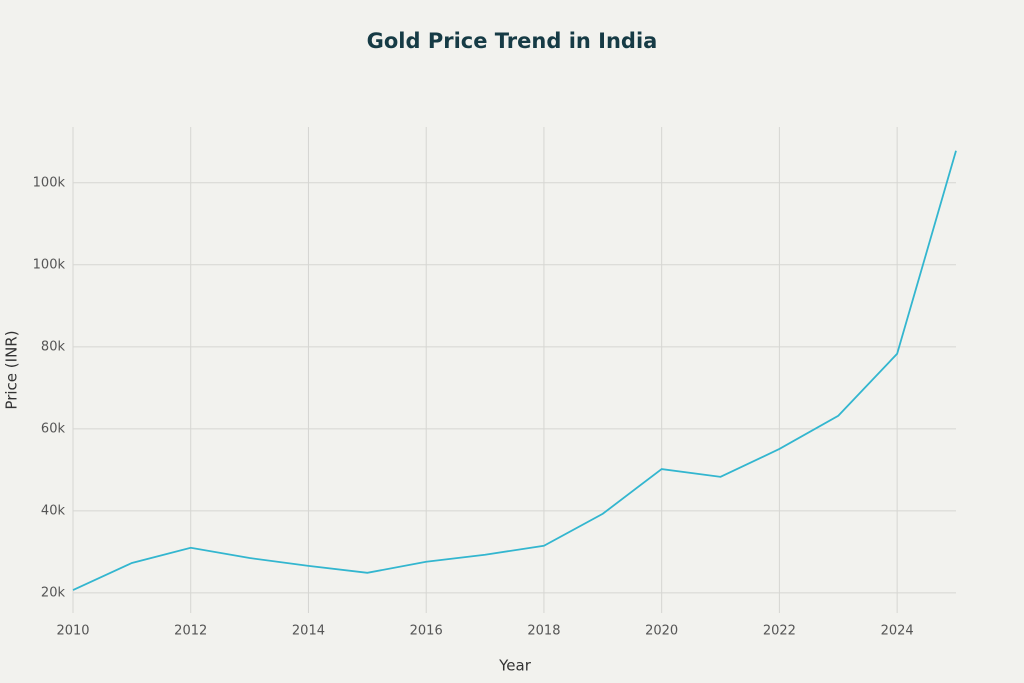 This screenshot has height=683, width=1024. What do you see at coordinates (53, 592) in the screenshot?
I see `y-tick-label: 20k` at bounding box center [53, 592].